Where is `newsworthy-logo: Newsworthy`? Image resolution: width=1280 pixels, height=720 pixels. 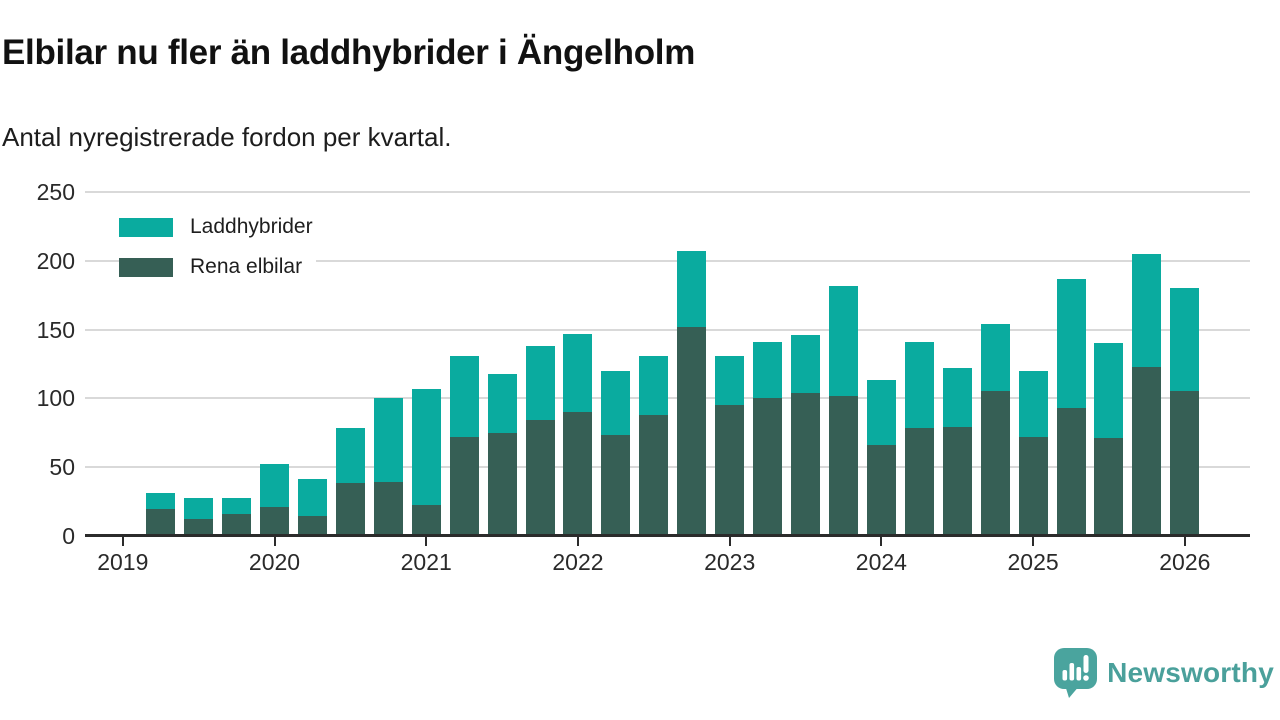 newsworthy-logo: Newsworthy is located at coordinates (1163, 673).